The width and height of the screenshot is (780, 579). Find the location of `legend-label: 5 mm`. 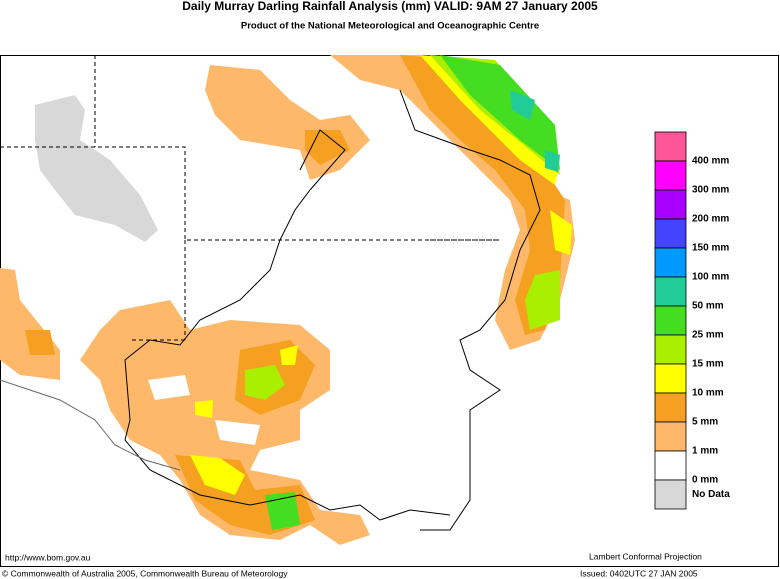

legend-label: 5 mm is located at coordinates (705, 422).